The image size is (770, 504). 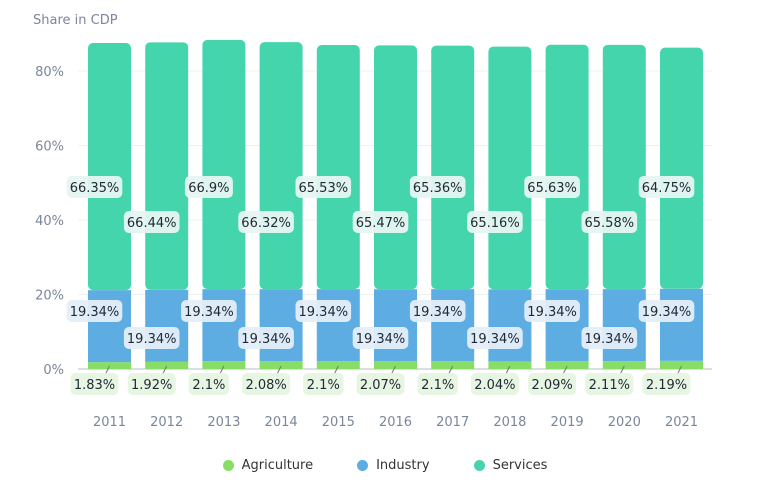 I want to click on data-label-agriculture: 2.07%, so click(x=380, y=385).